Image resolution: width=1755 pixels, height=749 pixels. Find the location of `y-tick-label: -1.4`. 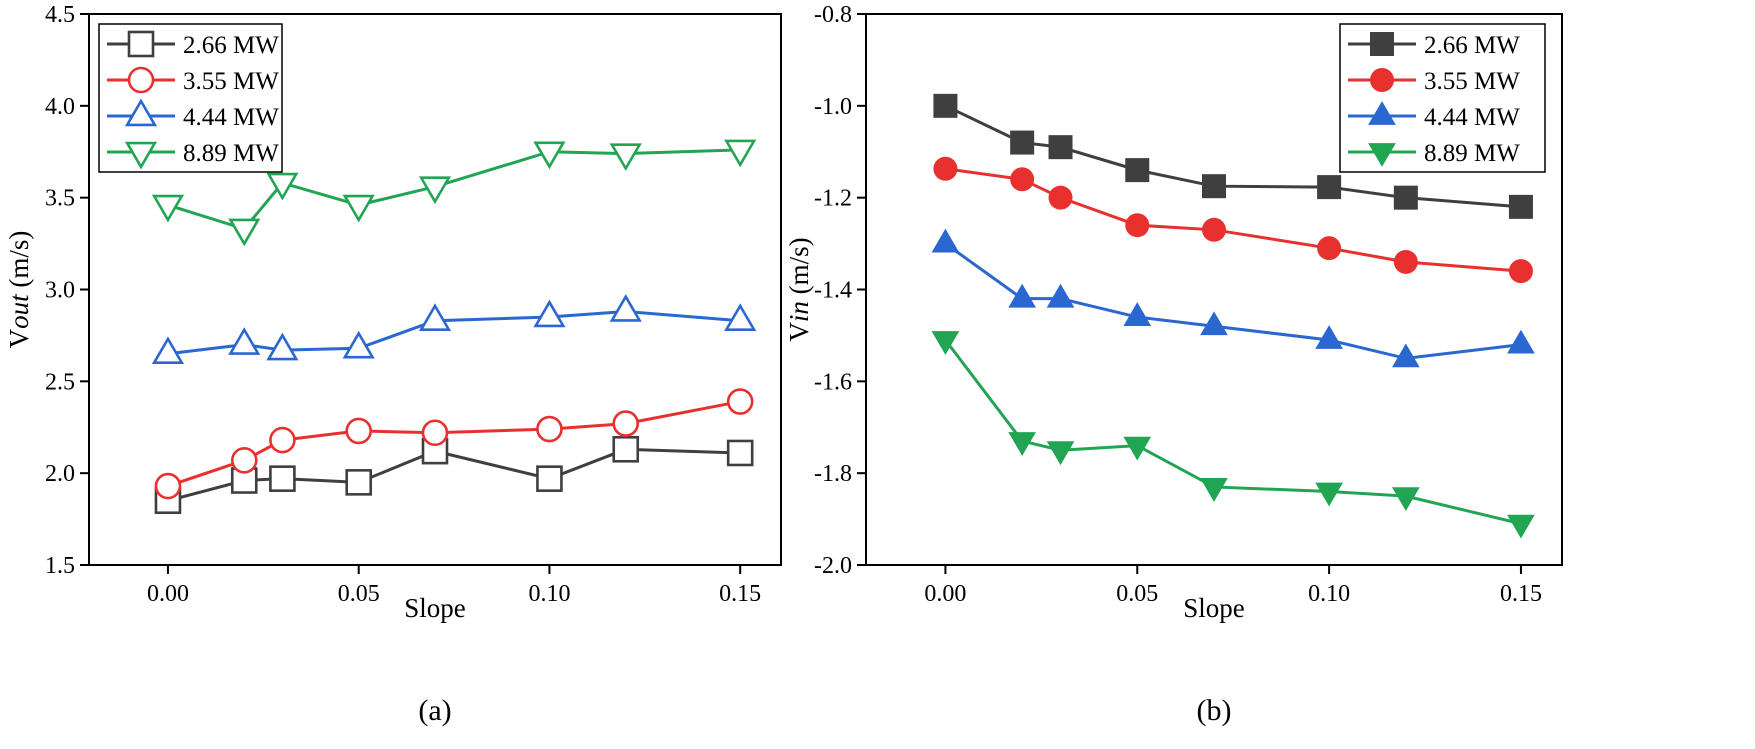

y-tick-label: -1.4 is located at coordinates (833, 291).